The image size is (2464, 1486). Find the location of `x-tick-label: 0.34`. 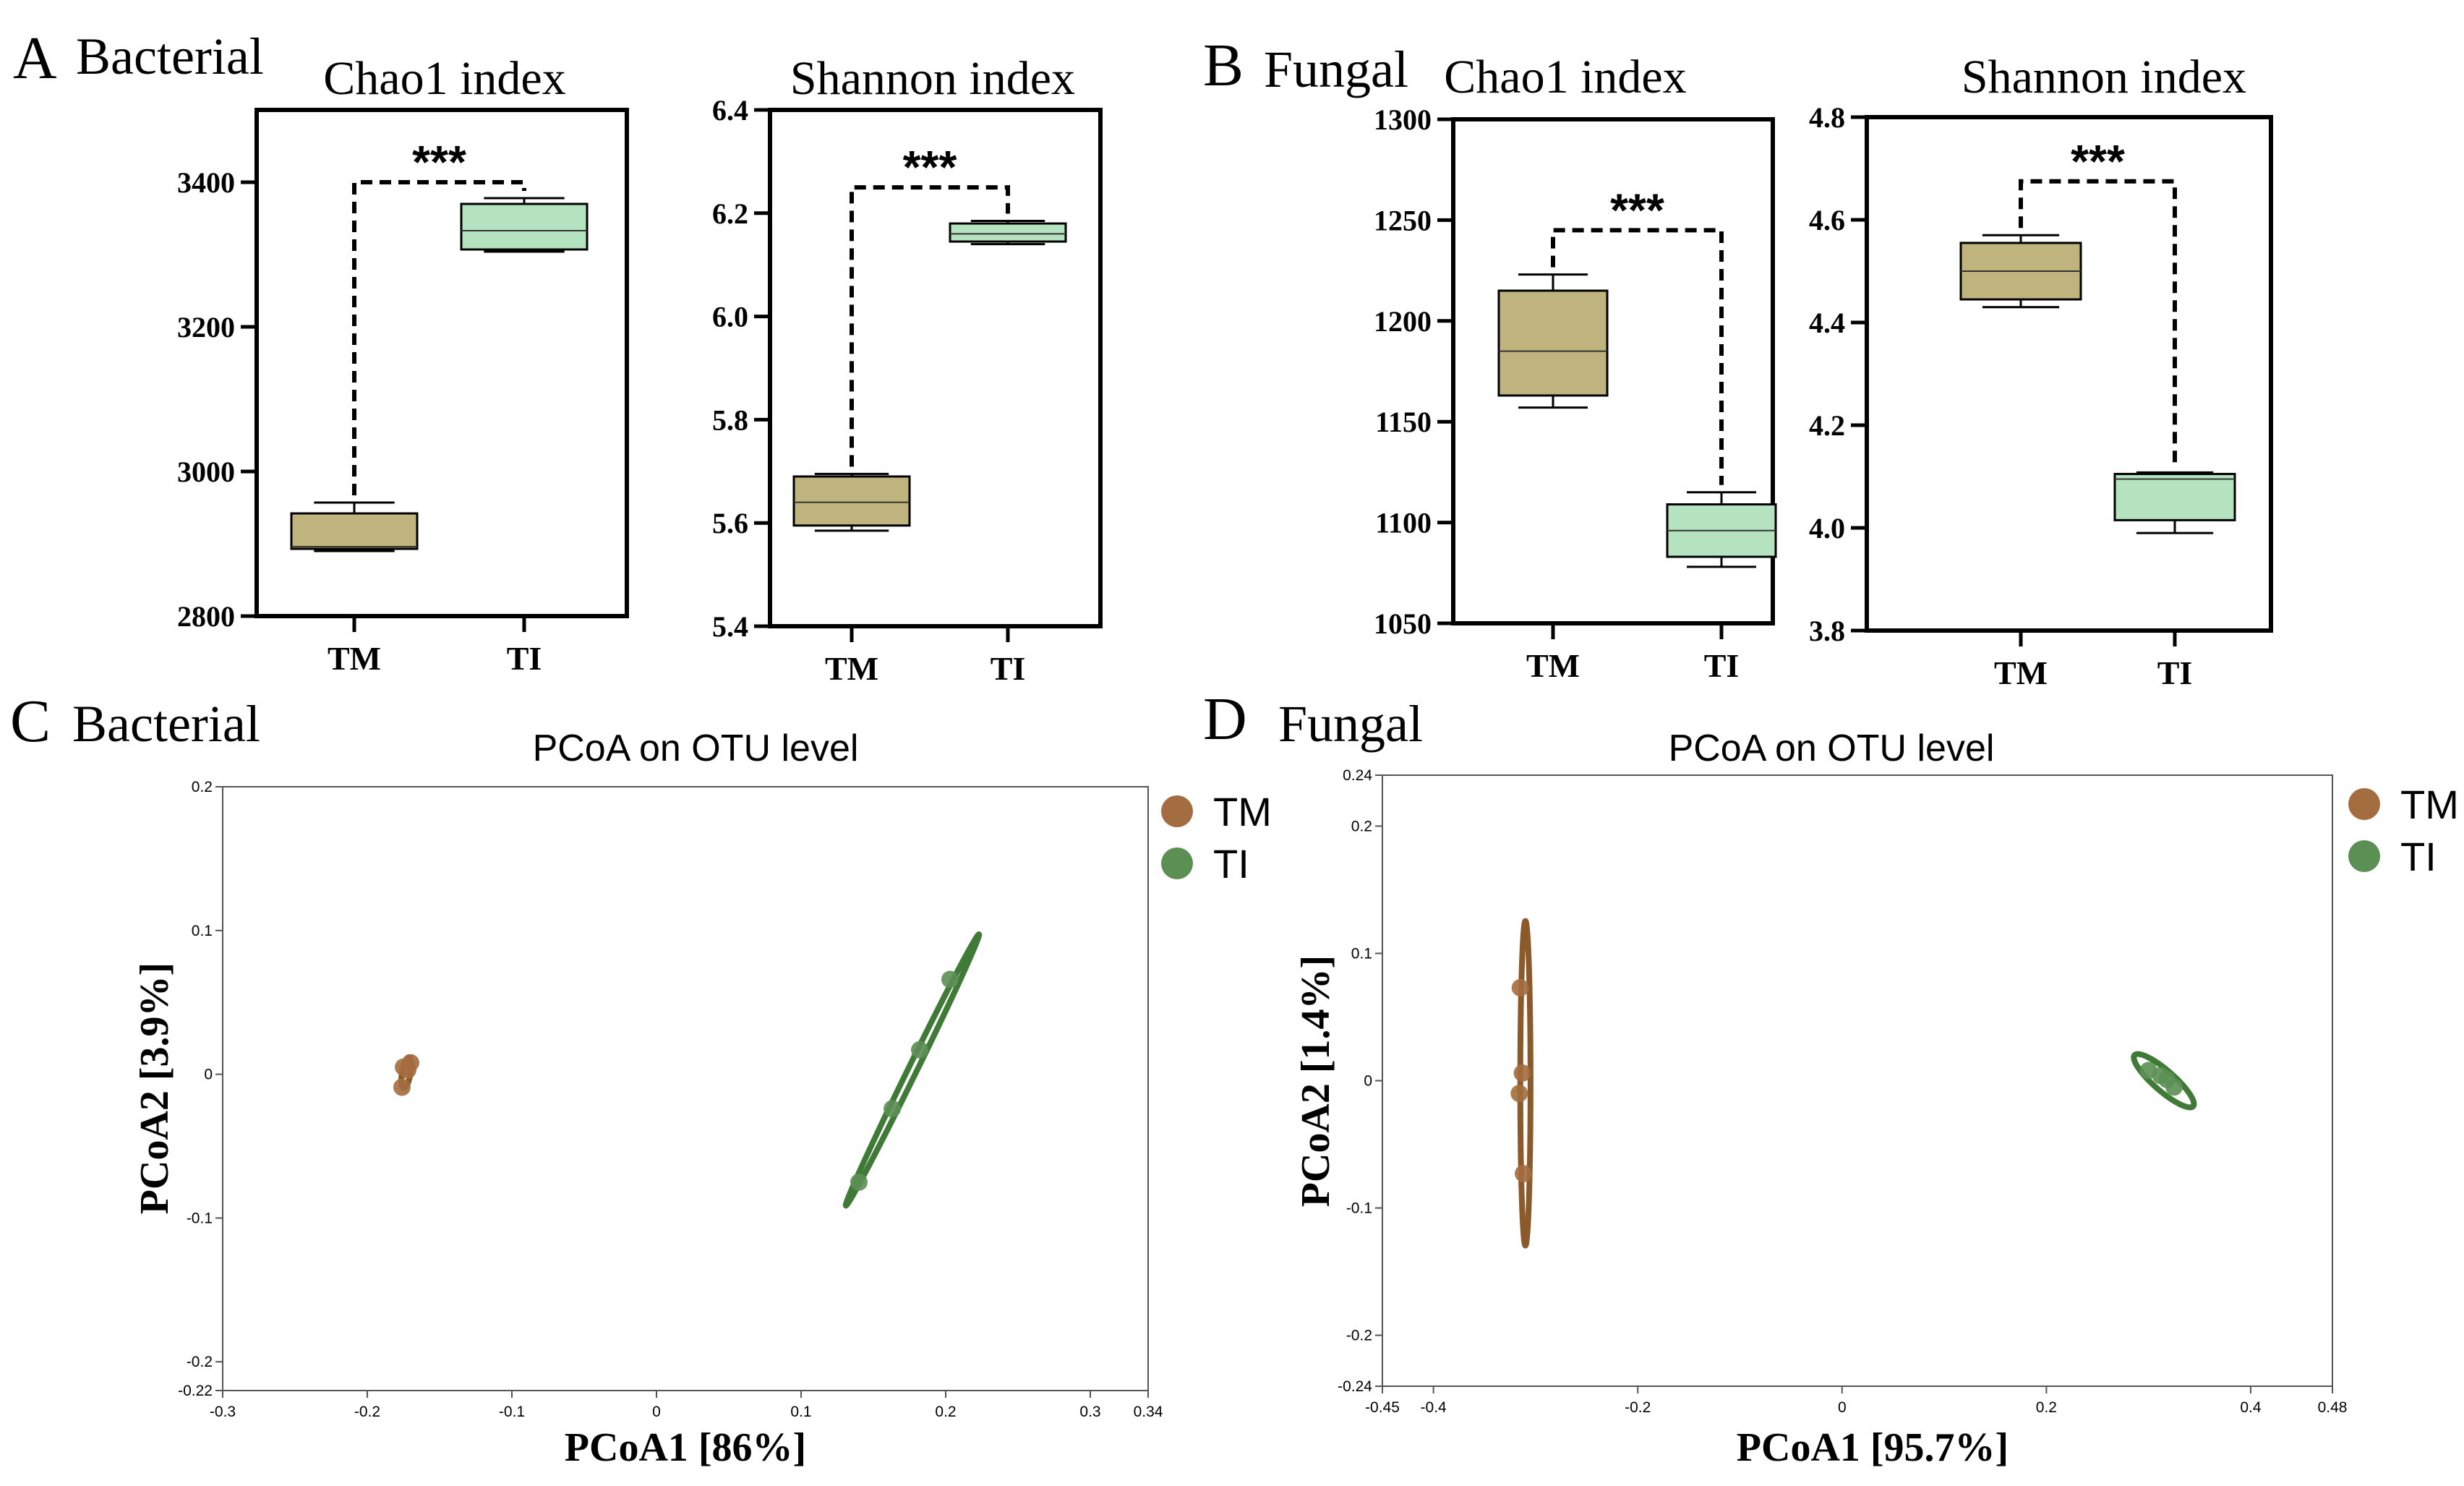

x-tick-label: 0.34 is located at coordinates (1148, 1412).